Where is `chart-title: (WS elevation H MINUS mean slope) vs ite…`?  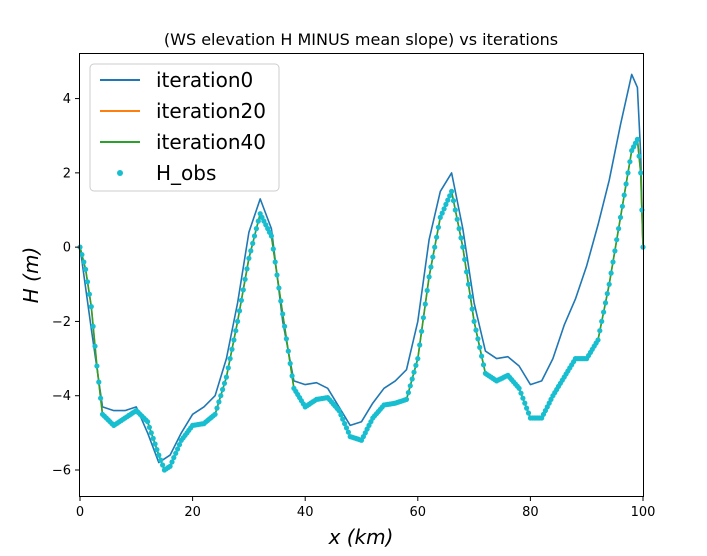 chart-title: (WS elevation H MINUS mean slope) vs ite… is located at coordinates (361, 39).